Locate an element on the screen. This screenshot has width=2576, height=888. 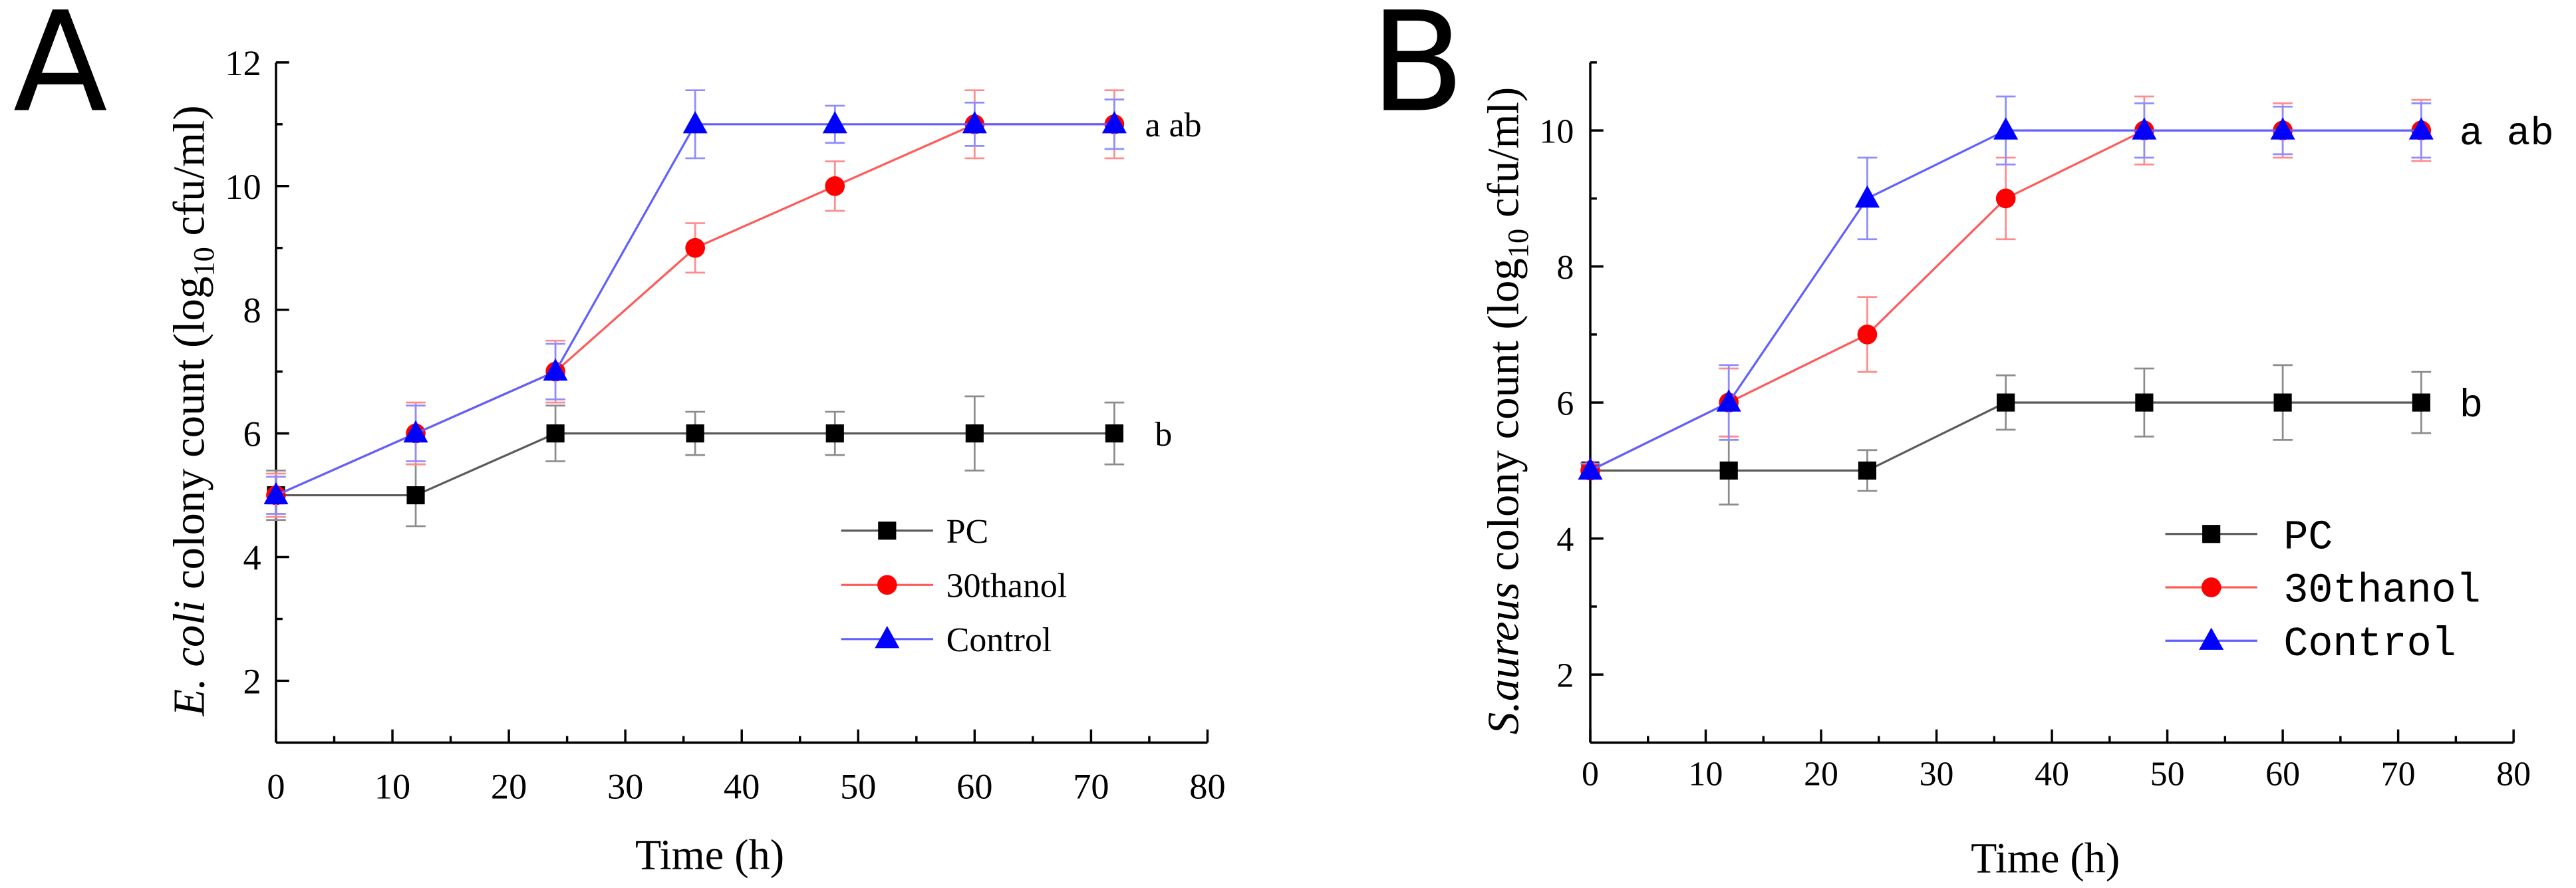
panel-label-b: B is located at coordinates (1417, 71).